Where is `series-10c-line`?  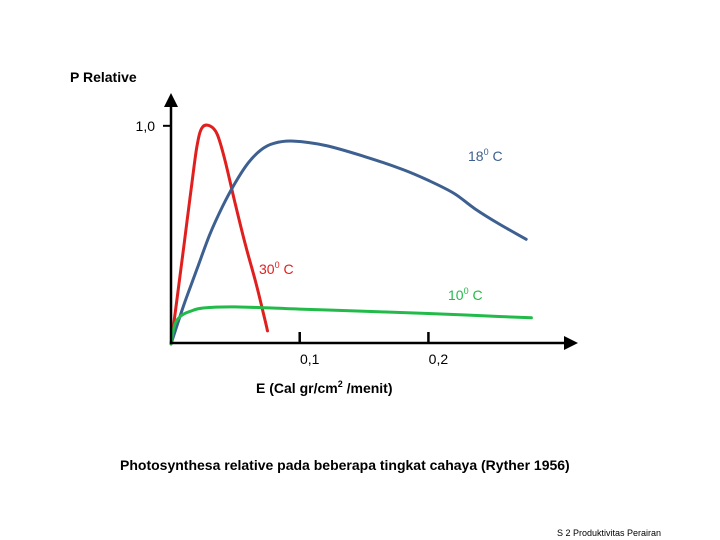 series-10c-line is located at coordinates (351, 325).